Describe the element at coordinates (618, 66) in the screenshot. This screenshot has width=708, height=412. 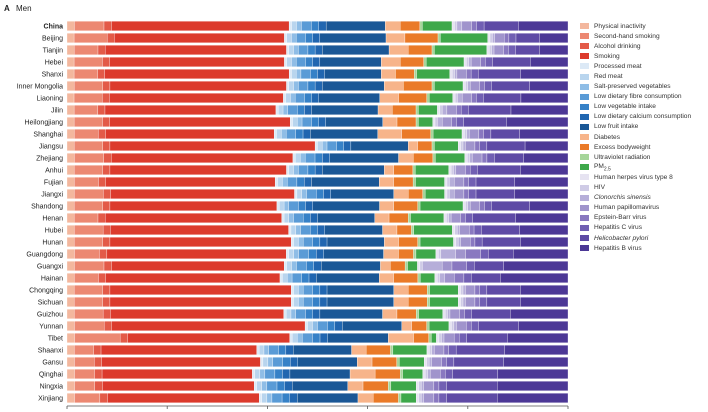
I see `legend-label: Processed meat` at that location.